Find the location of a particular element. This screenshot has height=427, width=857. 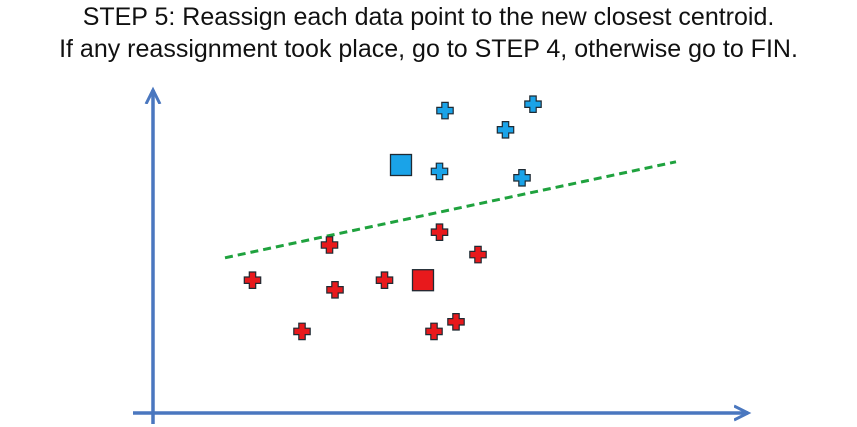

decision-boundary-line is located at coordinates (450, 210).